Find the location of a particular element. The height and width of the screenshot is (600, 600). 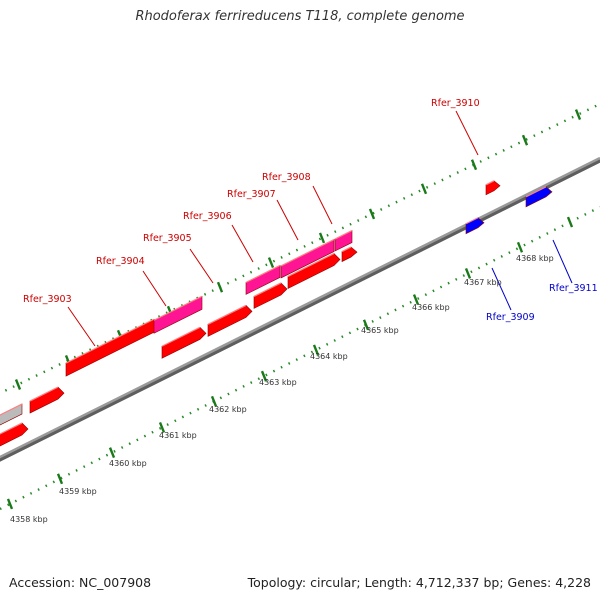

feature-rfer-3907-highlight is located at coordinates (307, 252).